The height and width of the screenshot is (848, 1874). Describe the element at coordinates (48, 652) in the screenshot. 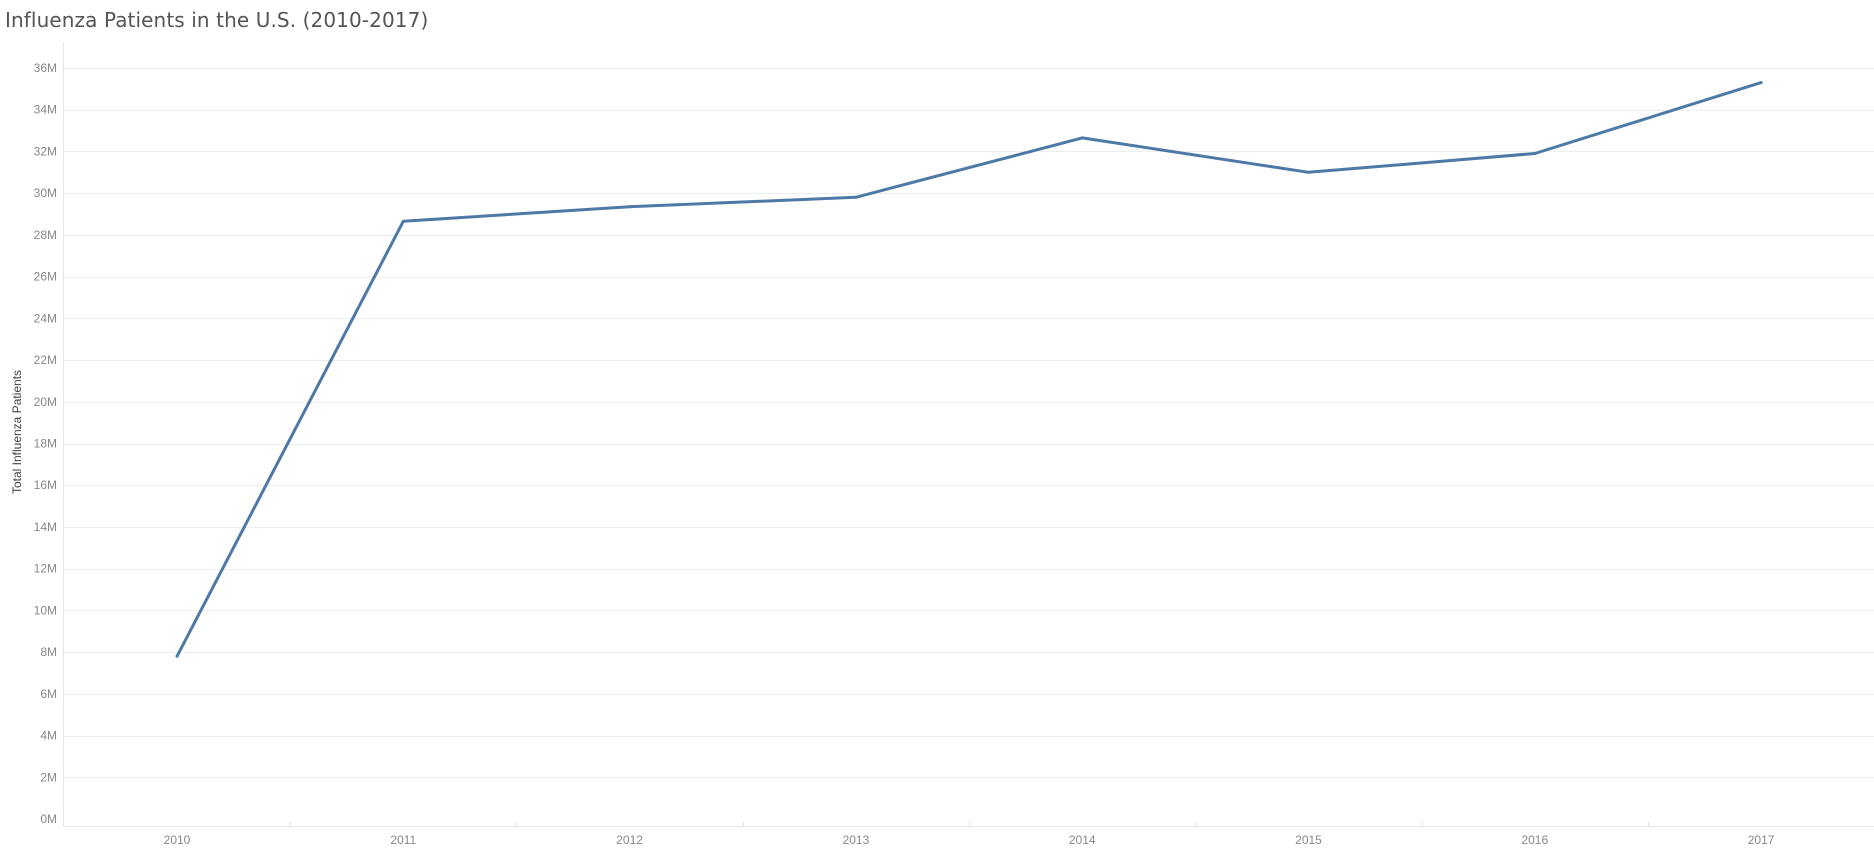

I see `y-tick-label: 8M` at that location.